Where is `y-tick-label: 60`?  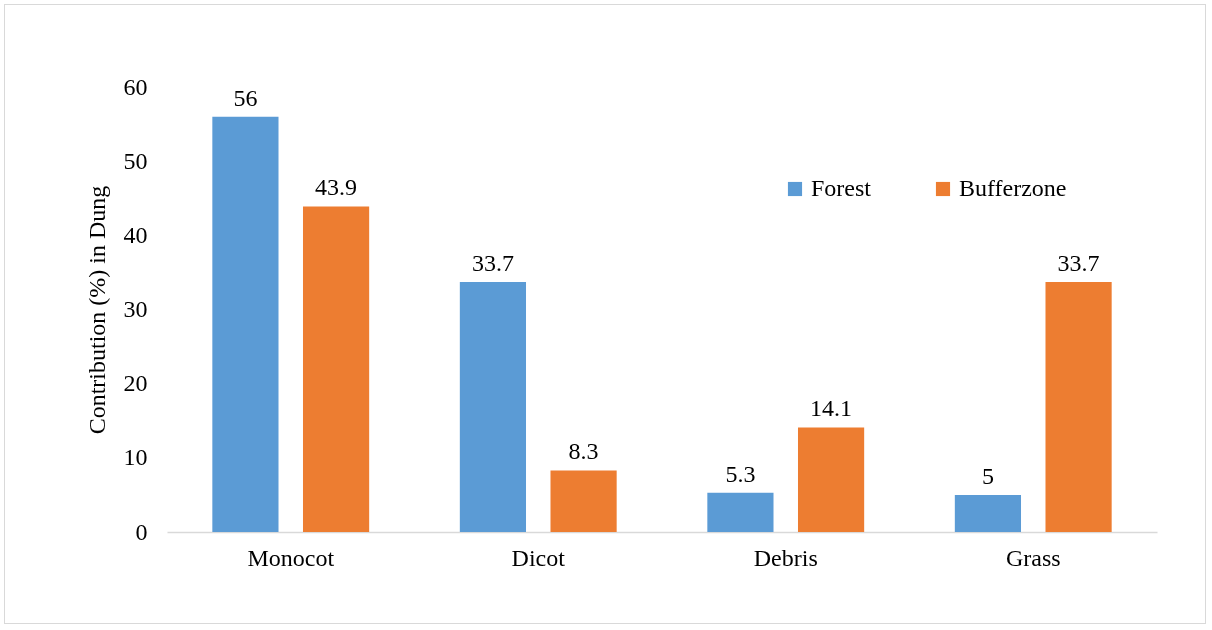 y-tick-label: 60 is located at coordinates (135, 86).